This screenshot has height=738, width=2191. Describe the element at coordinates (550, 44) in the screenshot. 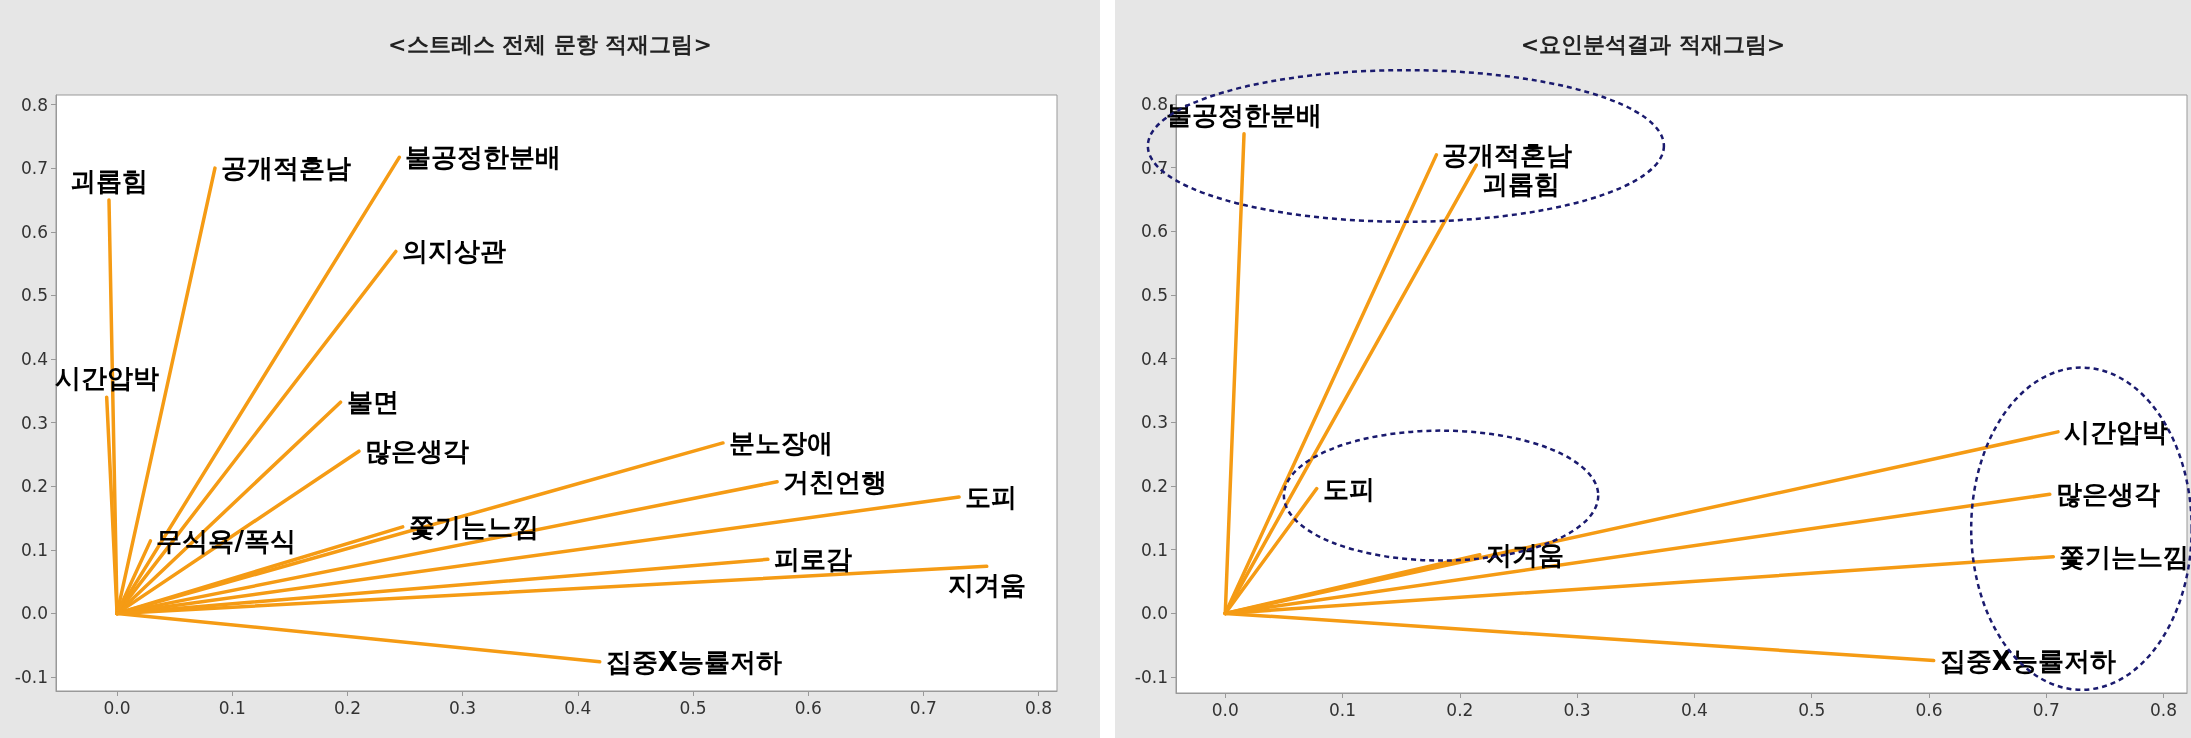

I see `chart-title: <스트레스 전체 문항 적재그림>` at that location.